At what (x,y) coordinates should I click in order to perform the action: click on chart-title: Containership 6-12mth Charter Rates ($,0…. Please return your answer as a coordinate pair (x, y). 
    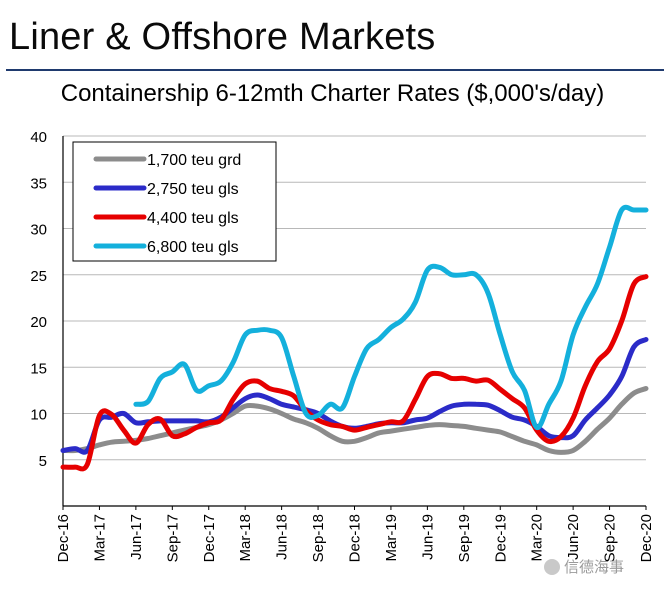
    Looking at the image, I should click on (332, 93).